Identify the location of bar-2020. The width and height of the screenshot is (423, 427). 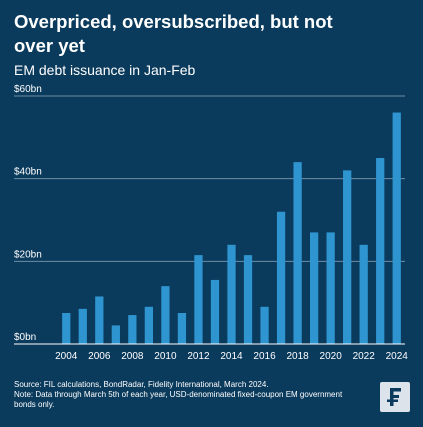
(330, 288).